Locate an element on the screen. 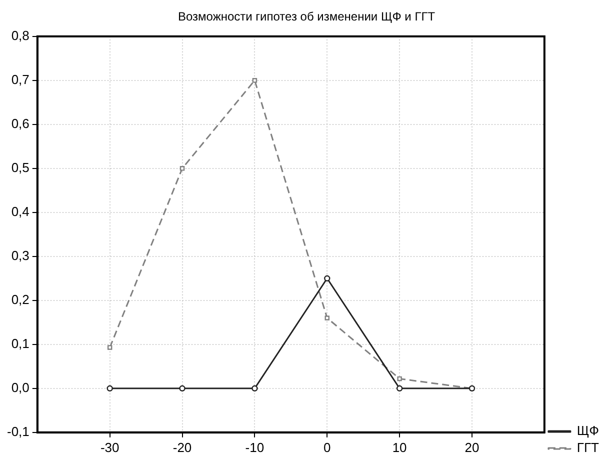 The height and width of the screenshot is (463, 613). x-tick-label: -20 is located at coordinates (182, 447).